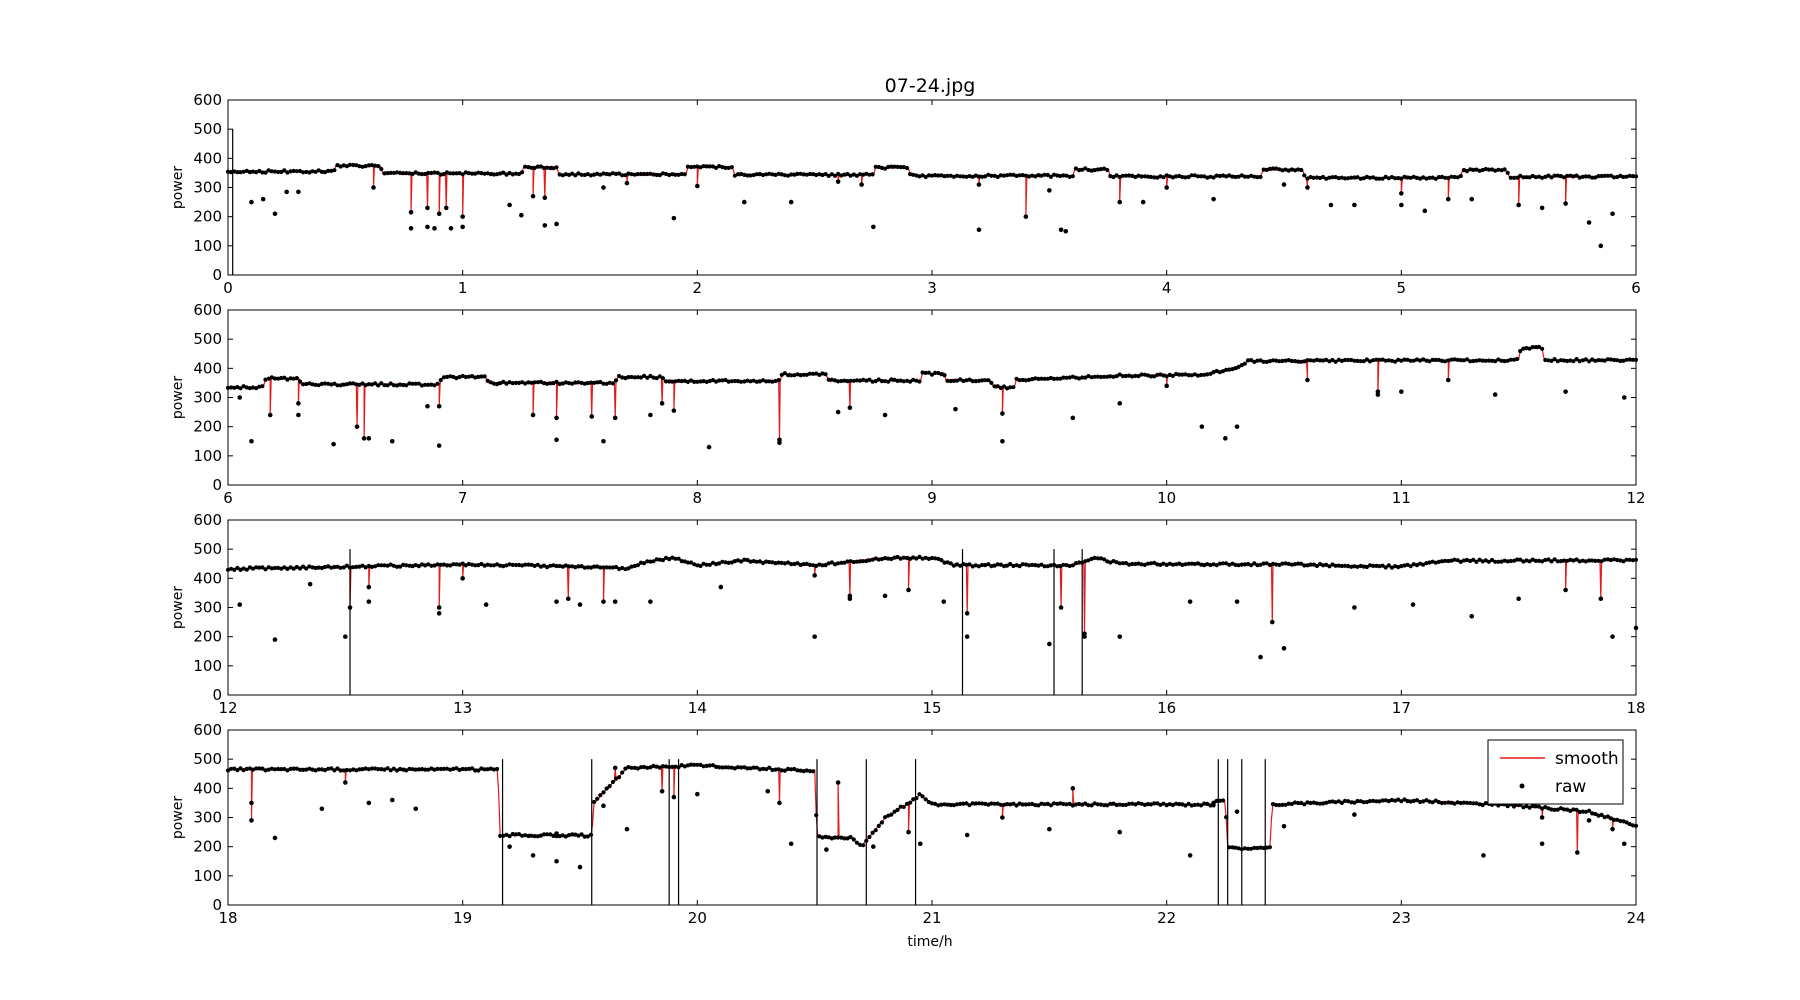 This screenshot has width=1800, height=1000. Describe the element at coordinates (932, 817) in the screenshot. I see `axes-frame` at that location.